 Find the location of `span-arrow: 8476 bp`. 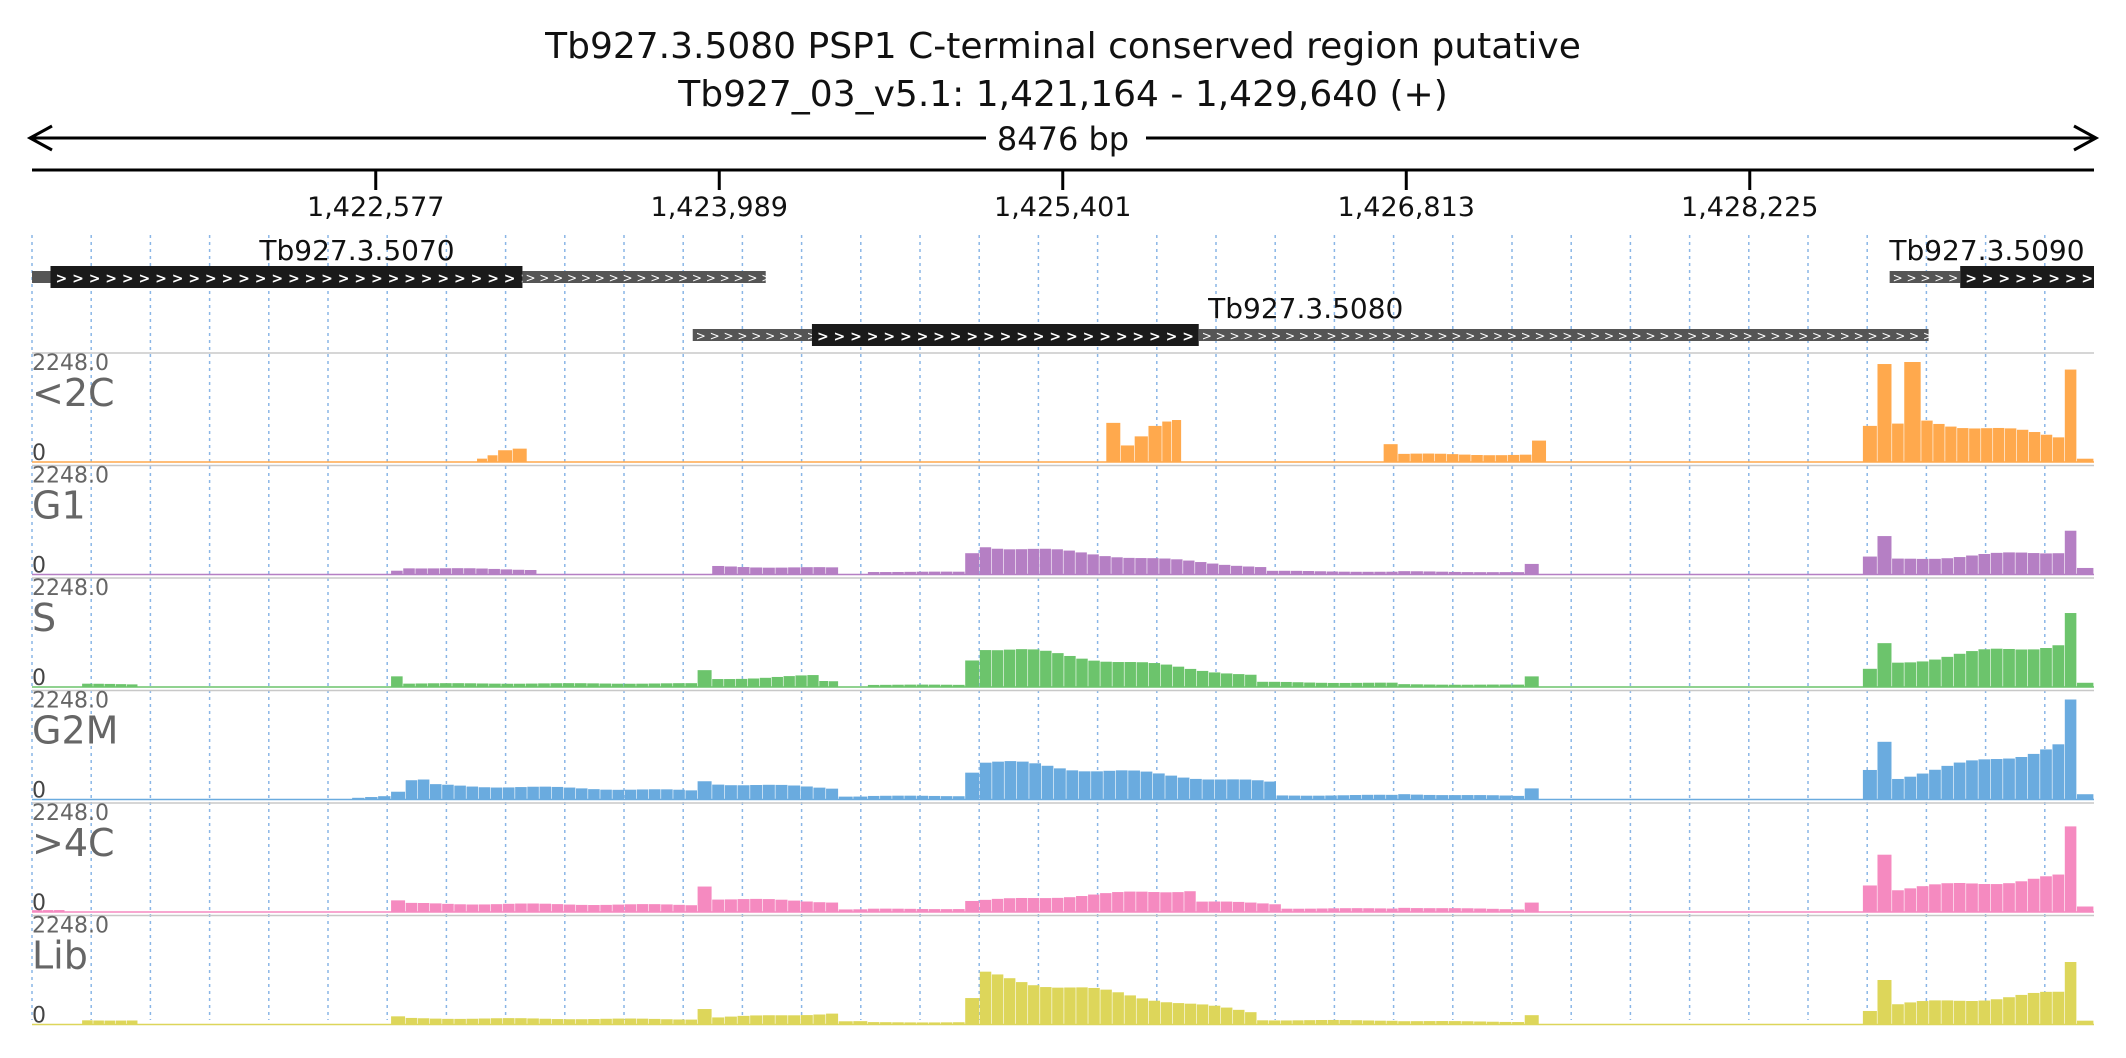

span-arrow: 8476 bp is located at coordinates (1063, 139).